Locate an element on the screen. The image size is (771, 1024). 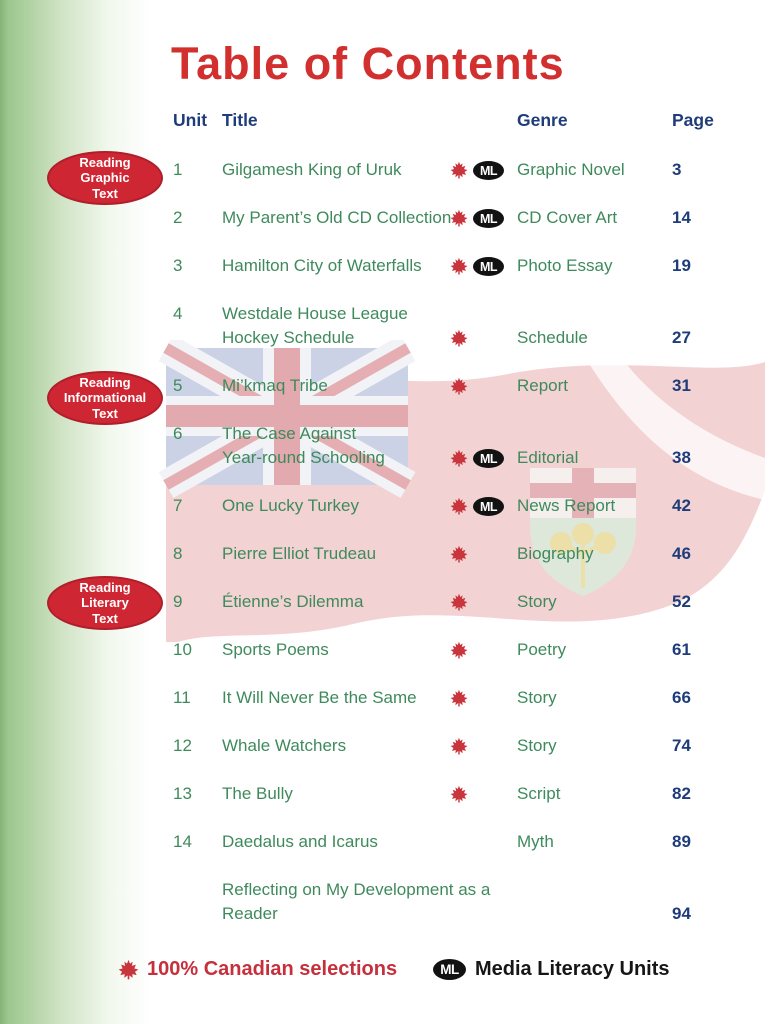
row-page: 66 is located at coordinates (681, 697).